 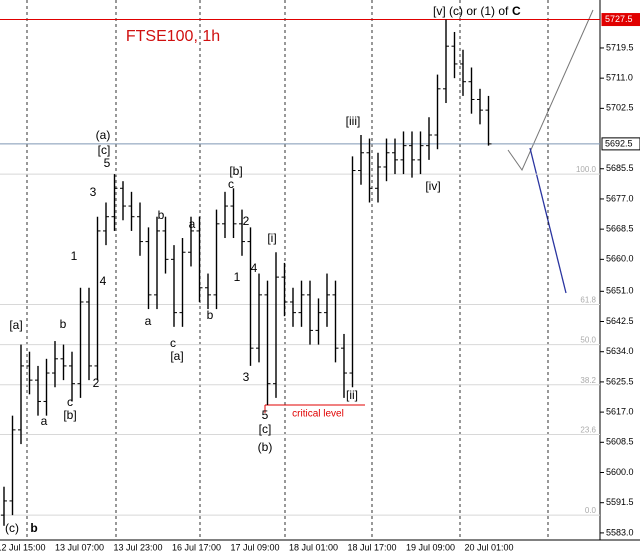 What do you see at coordinates (271, 238) in the screenshot?
I see `wave-label: [i]` at bounding box center [271, 238].